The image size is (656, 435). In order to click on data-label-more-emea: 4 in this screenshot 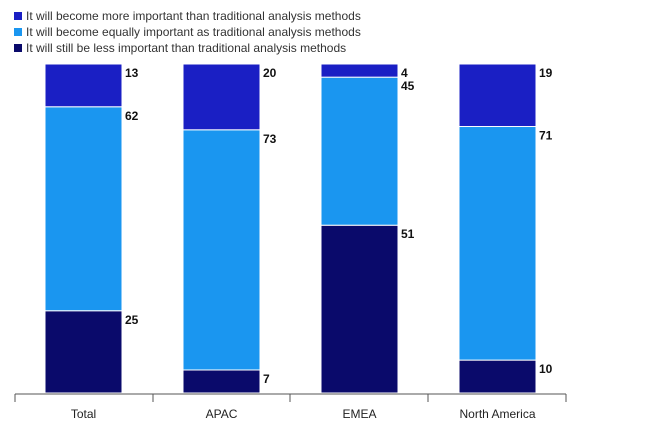, I will do `click(404, 73)`.